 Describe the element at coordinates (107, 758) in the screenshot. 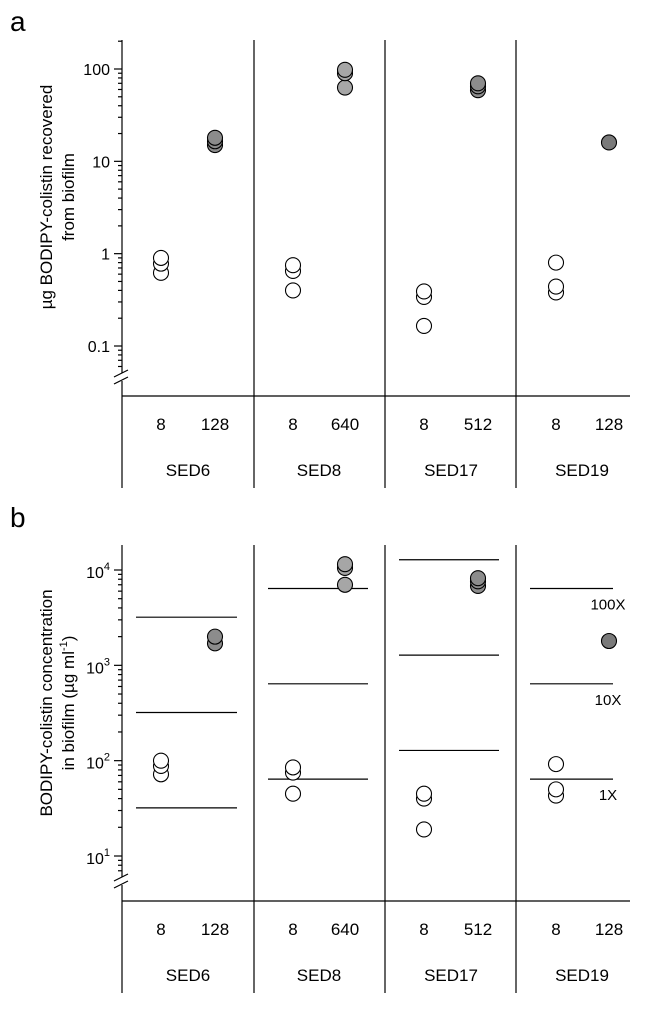

I see `y-tick-label-exponent: 2` at that location.